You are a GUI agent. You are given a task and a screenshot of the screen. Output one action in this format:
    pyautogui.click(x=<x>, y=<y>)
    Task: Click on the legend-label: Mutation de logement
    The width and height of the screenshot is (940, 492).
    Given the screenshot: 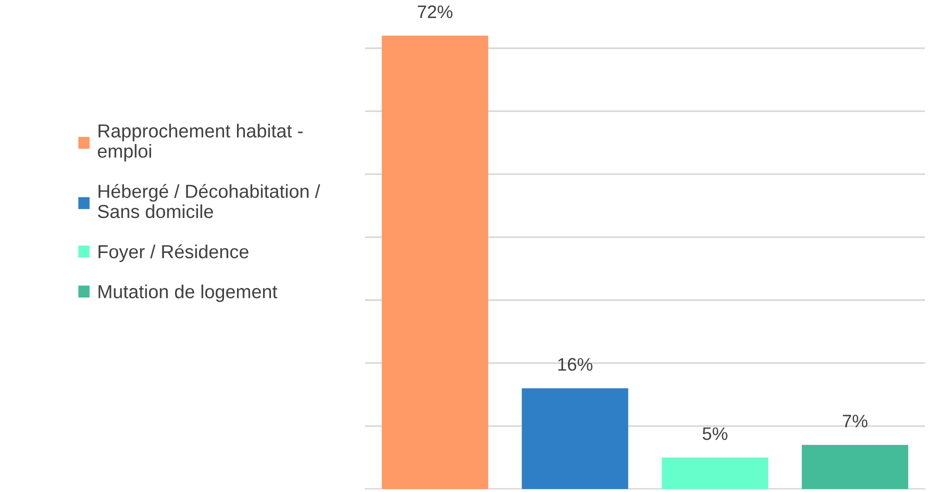 What is the action you would take?
    pyautogui.click(x=188, y=293)
    